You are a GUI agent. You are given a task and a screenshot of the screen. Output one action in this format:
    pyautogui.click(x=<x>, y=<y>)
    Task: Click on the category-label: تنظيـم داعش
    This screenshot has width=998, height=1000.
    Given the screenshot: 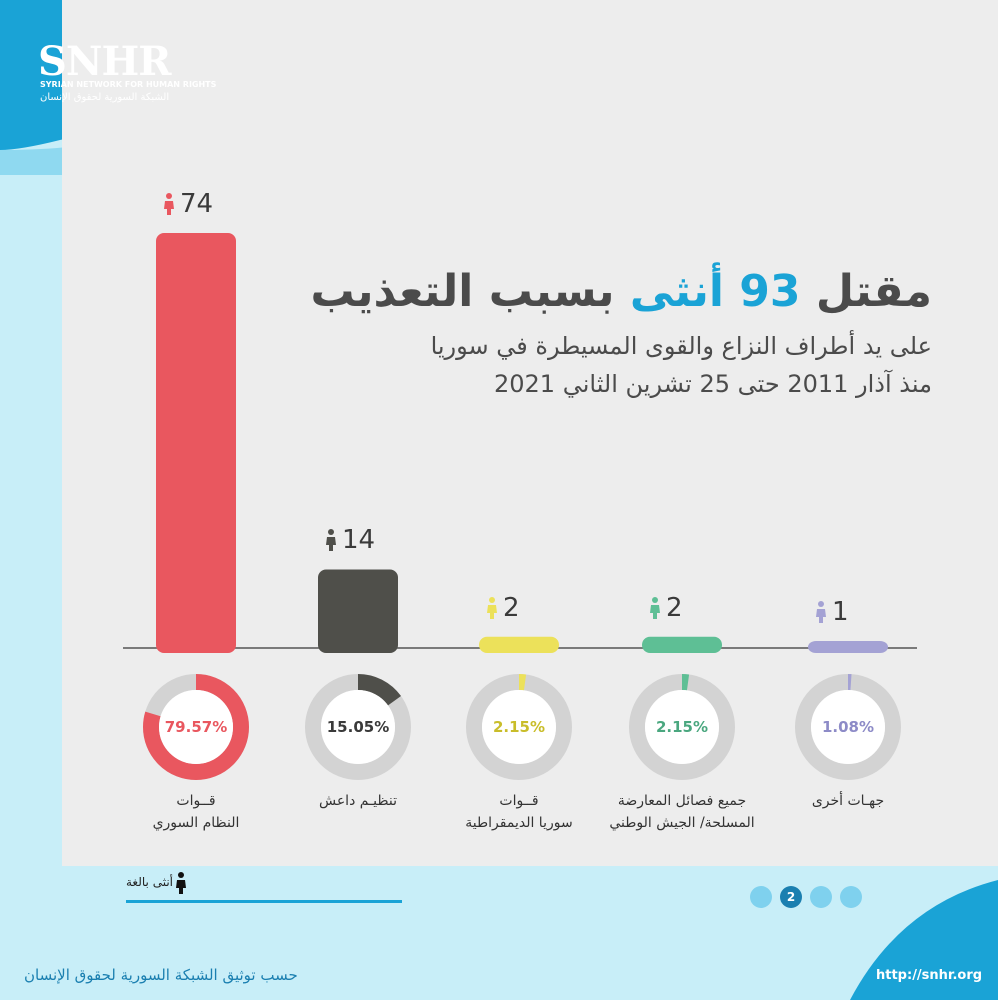 What is the action you would take?
    pyautogui.click(x=358, y=801)
    